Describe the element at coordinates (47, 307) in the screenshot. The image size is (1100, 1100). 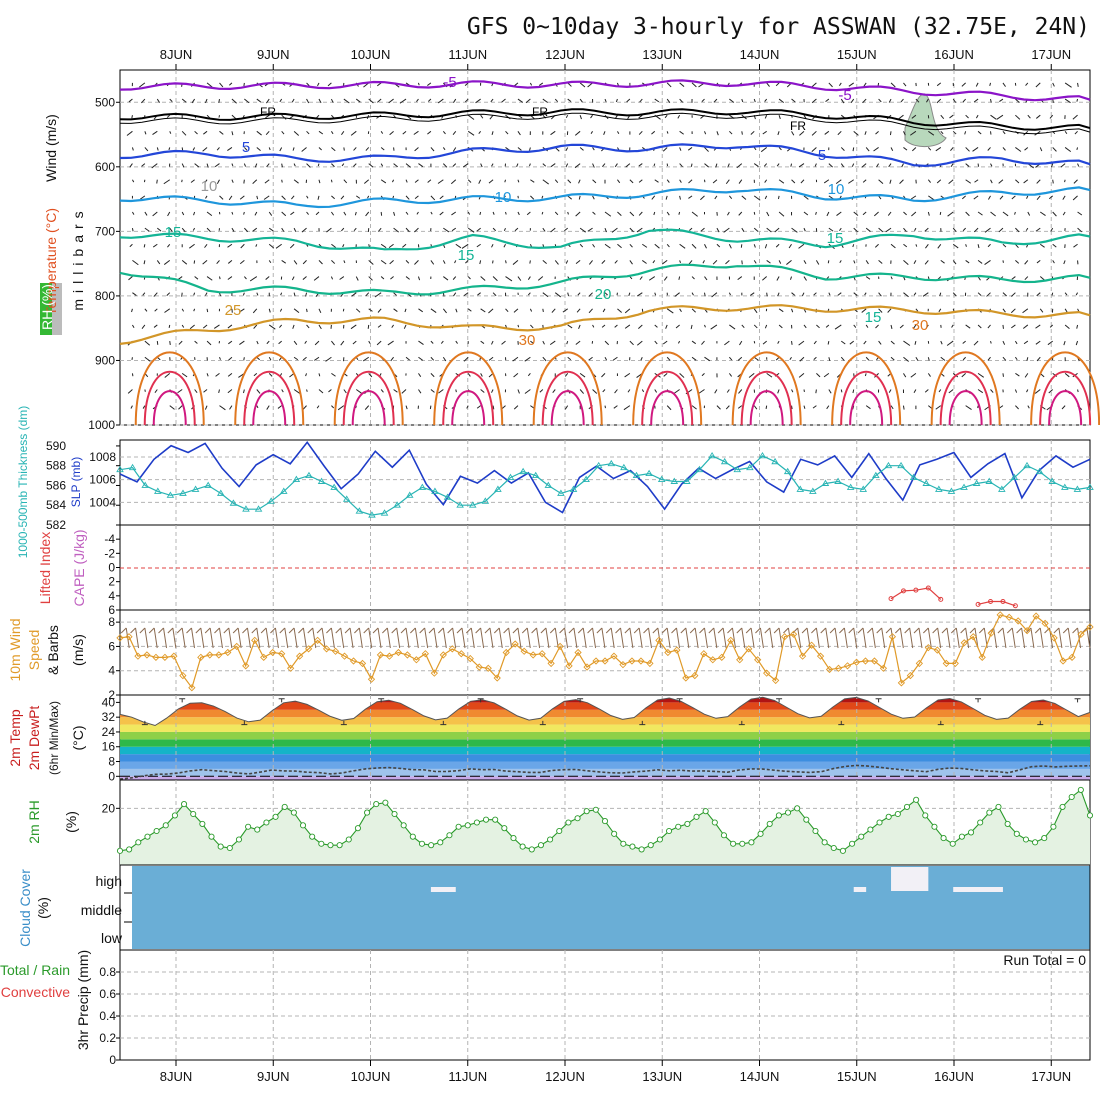
I see `rh-axis-label: RH (%)` at that location.